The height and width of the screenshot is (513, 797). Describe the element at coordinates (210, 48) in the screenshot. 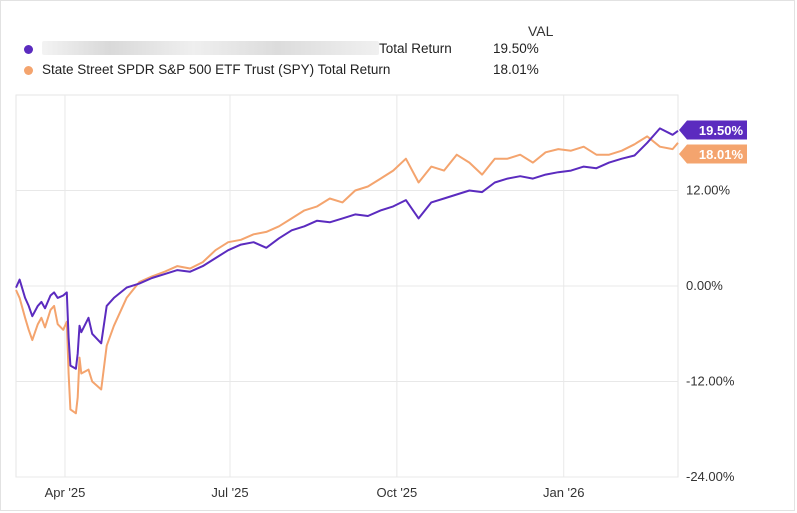

I see `redacted-name-block` at that location.